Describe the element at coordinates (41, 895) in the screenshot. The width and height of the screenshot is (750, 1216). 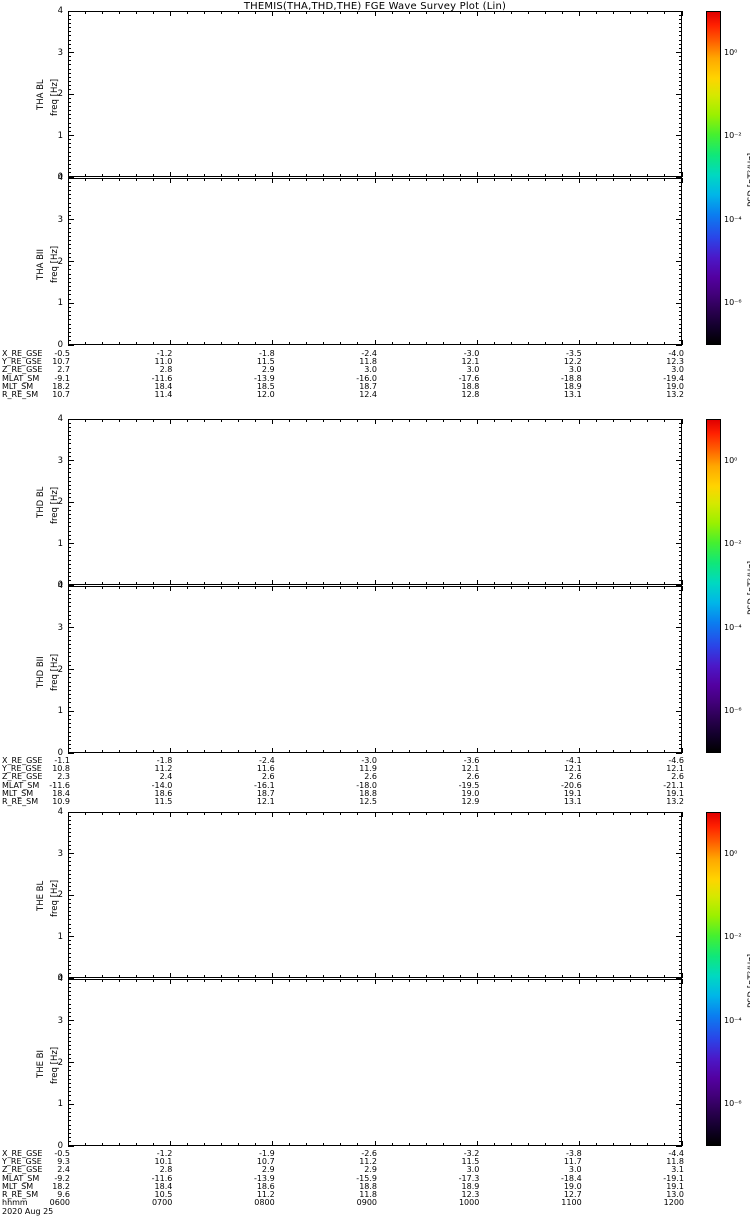
I see `panel-y-label: THE BL` at that location.